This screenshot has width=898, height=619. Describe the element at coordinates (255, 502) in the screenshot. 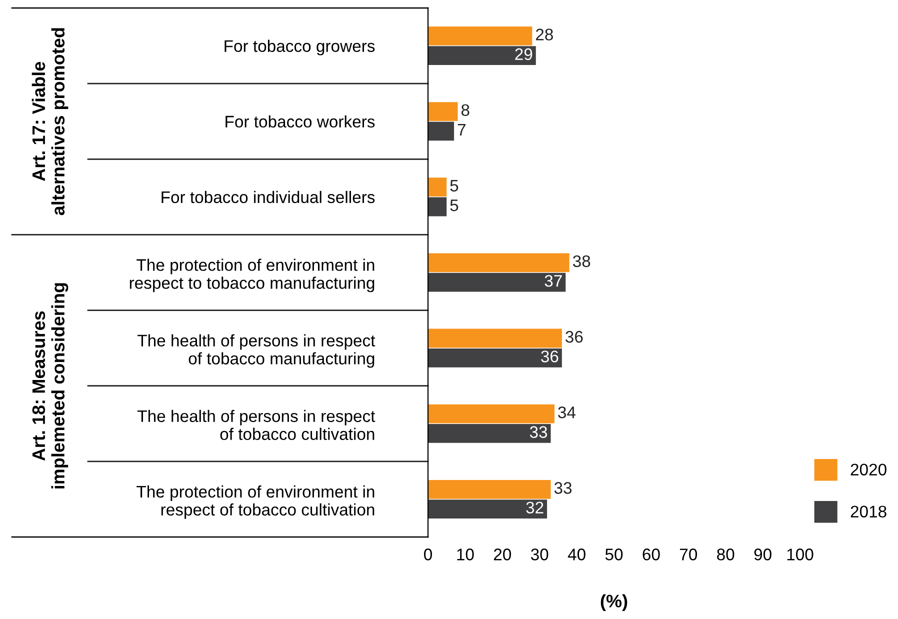

I see `y-tick-label: The protection of environment in respect of tobacco cultivation` at that location.